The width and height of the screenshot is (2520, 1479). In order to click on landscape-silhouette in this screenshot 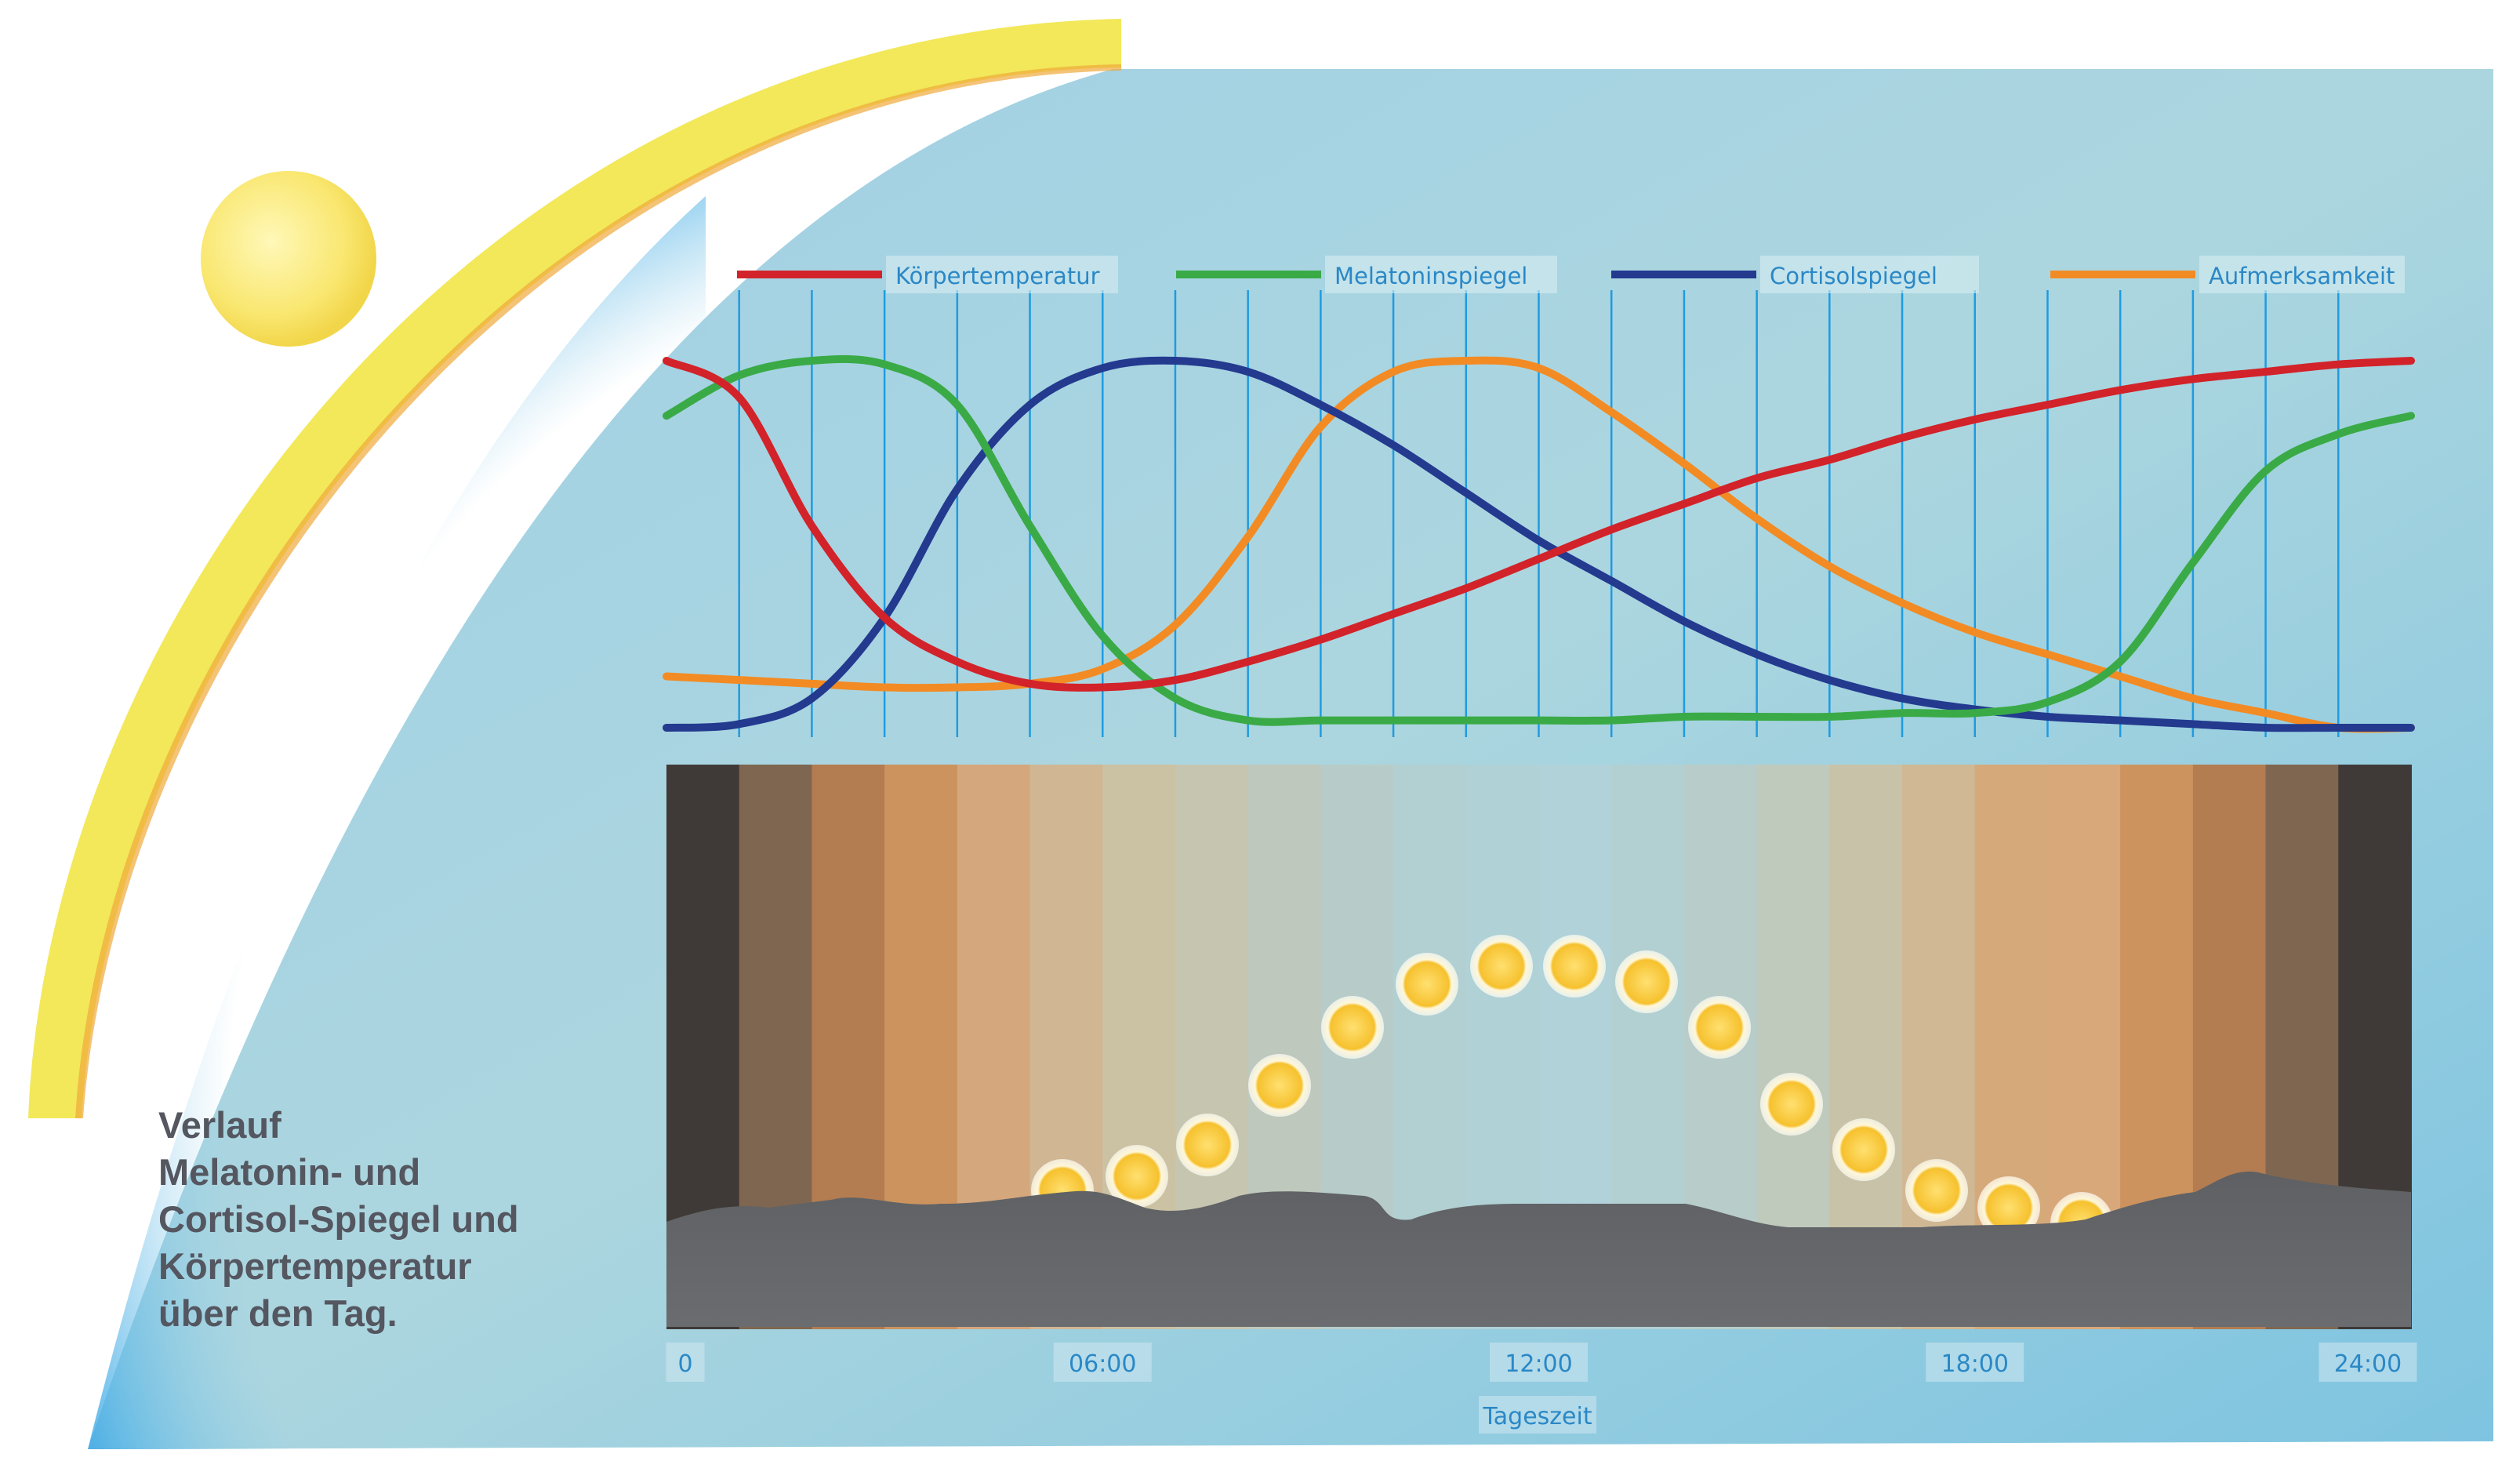, I will do `click(1538, 1249)`.